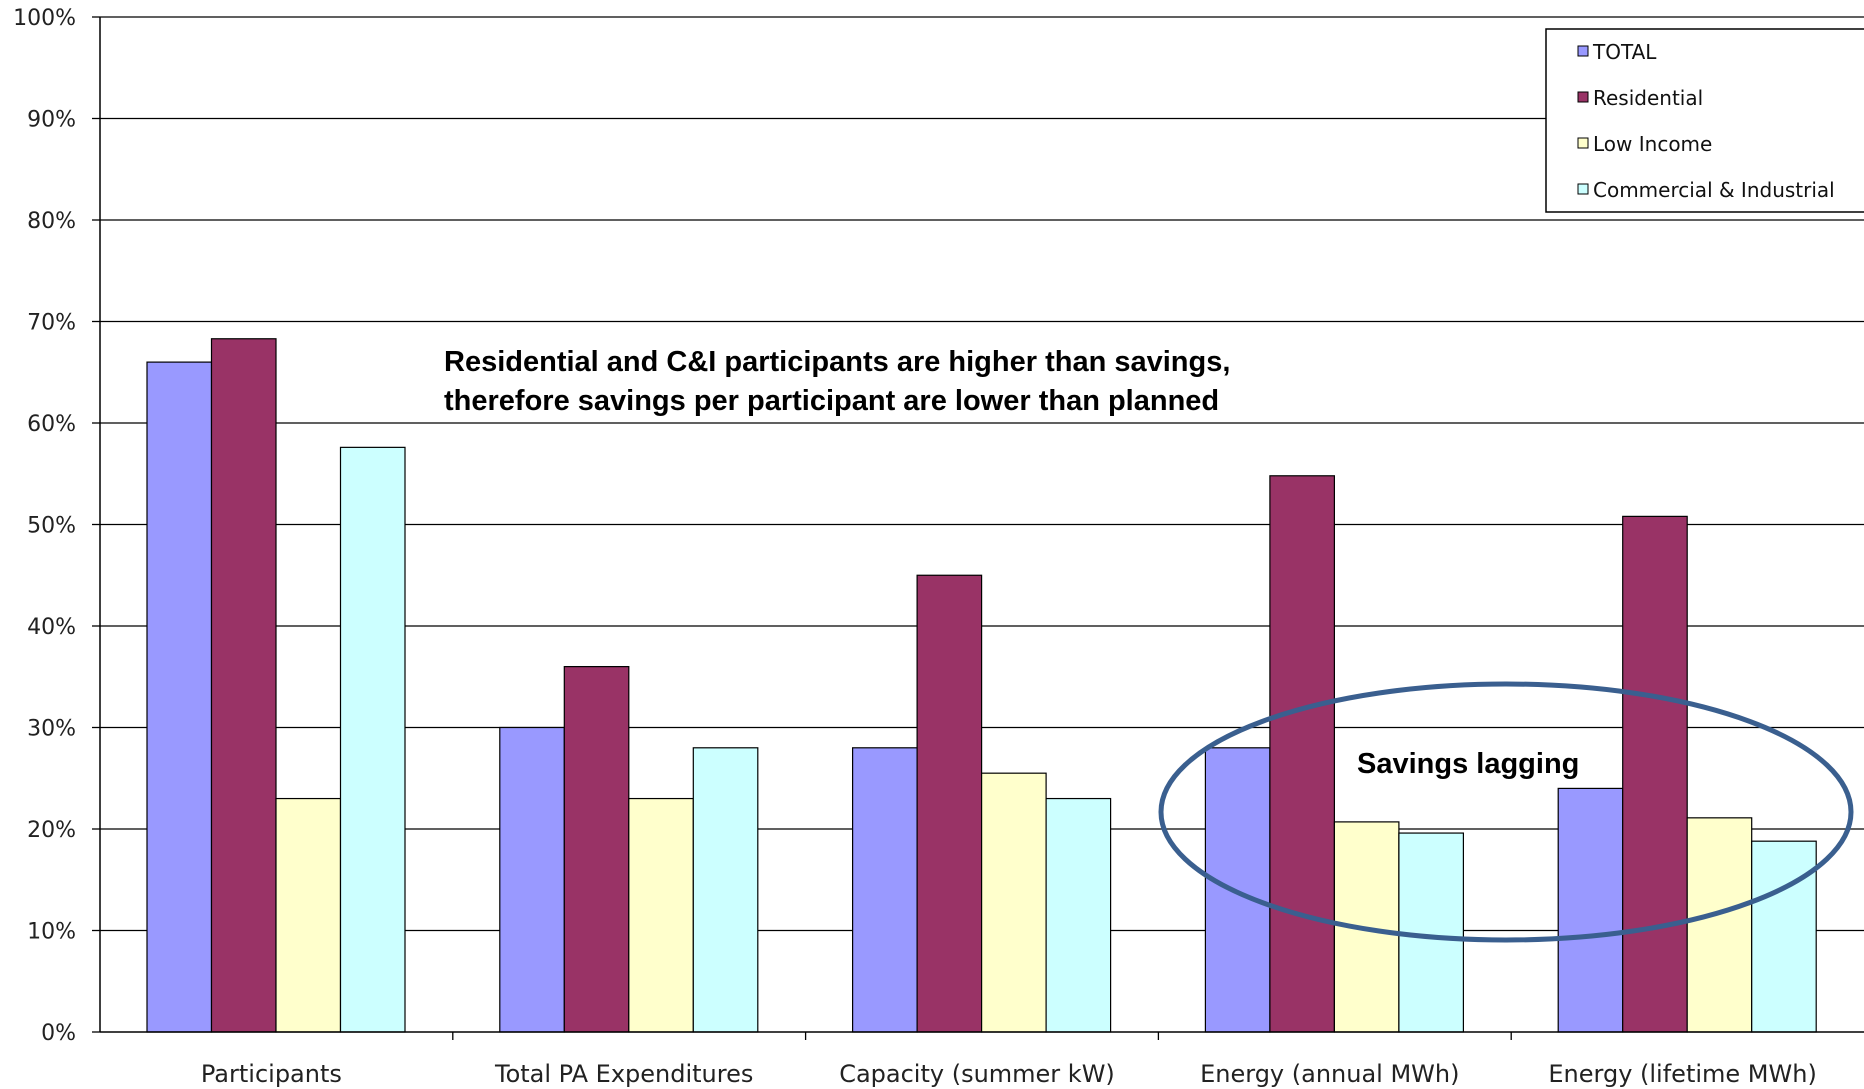 The width and height of the screenshot is (1864, 1089). I want to click on y-tick-label: 90%, so click(51, 120).